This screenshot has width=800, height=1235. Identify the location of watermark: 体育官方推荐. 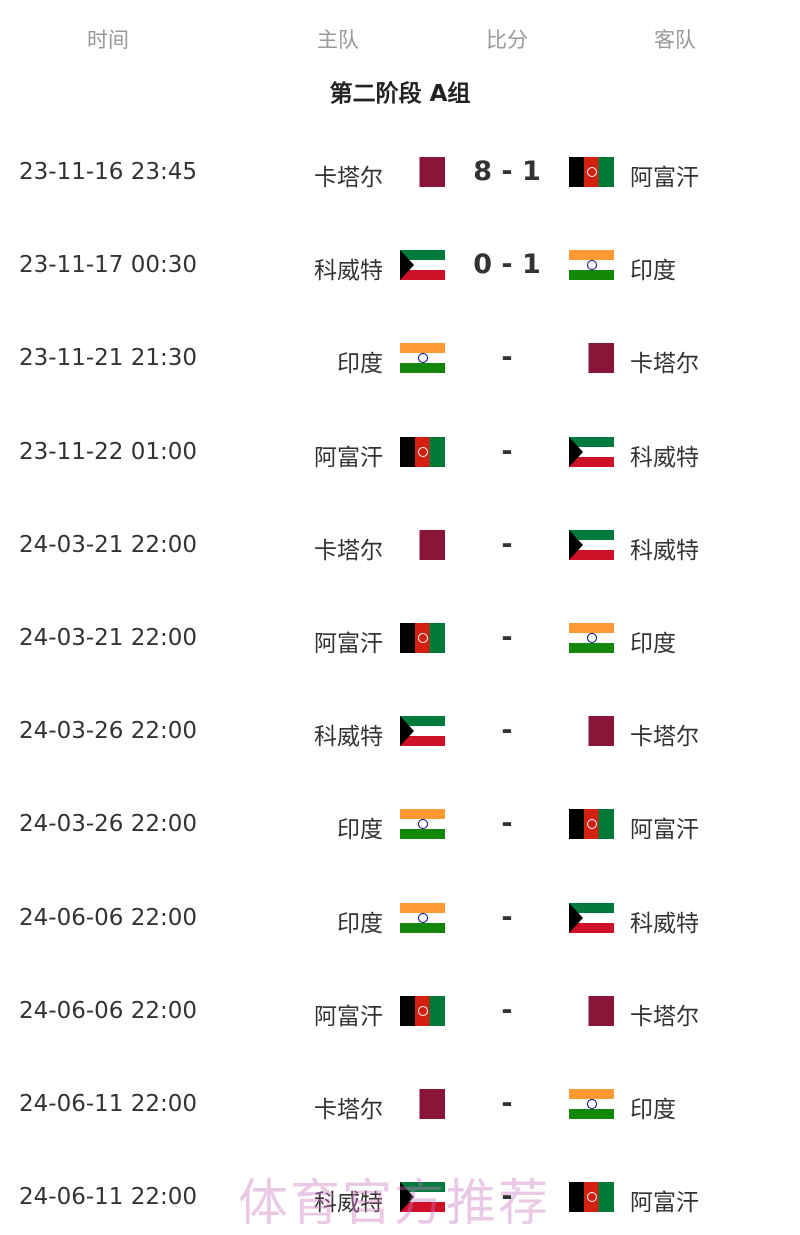
(394, 1203).